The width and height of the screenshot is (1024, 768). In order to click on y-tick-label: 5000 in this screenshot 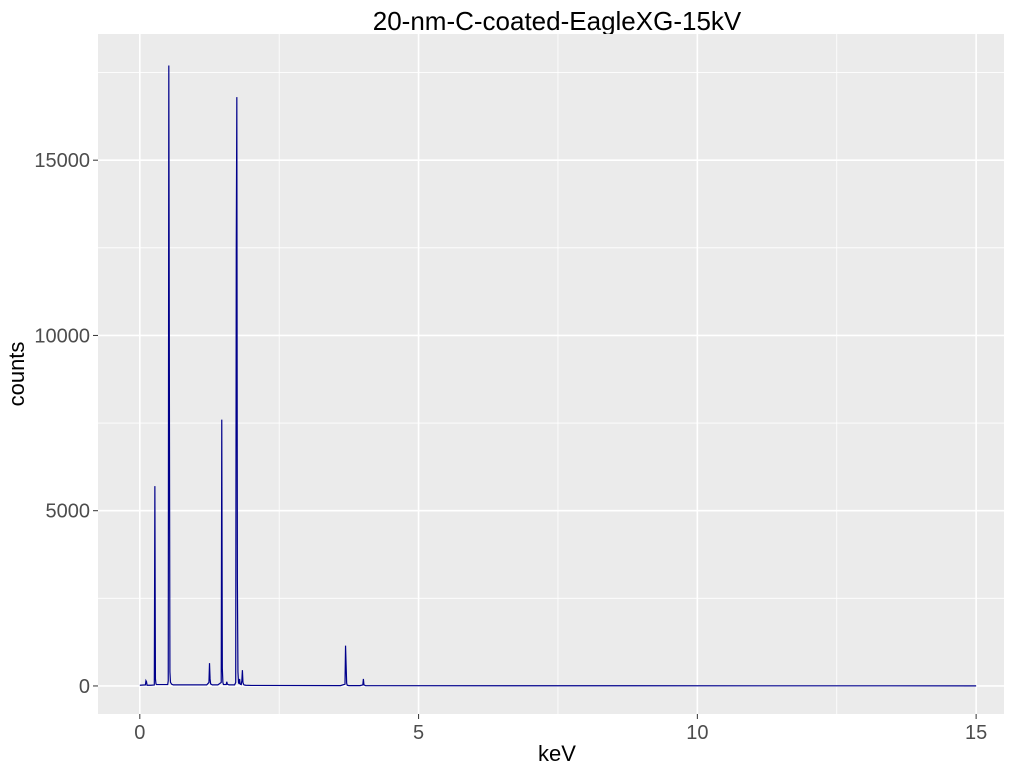, I will do `click(68, 512)`.